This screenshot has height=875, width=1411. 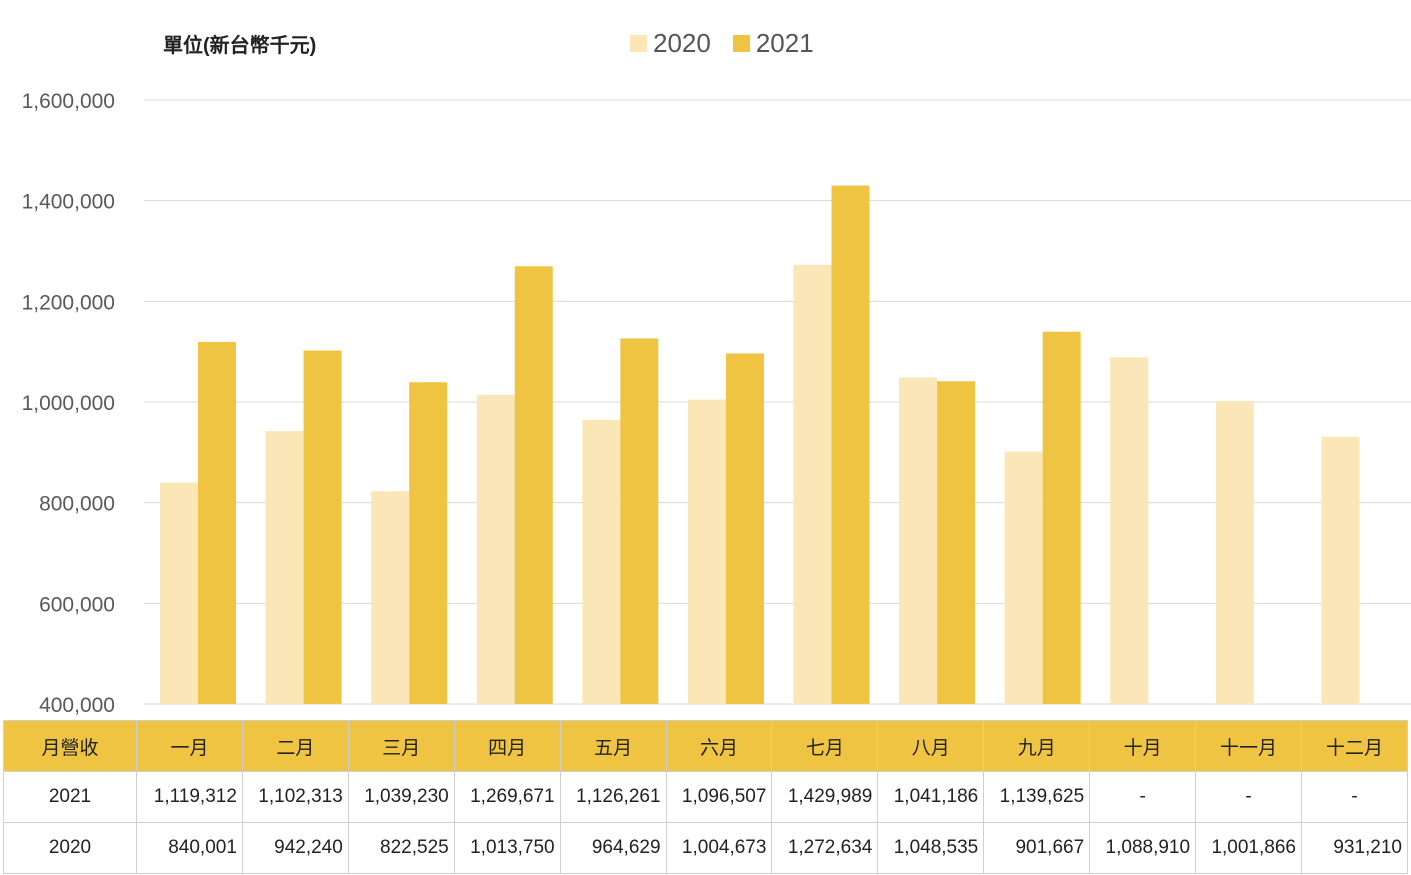 I want to click on table-header-month: 五月, so click(x=613, y=746).